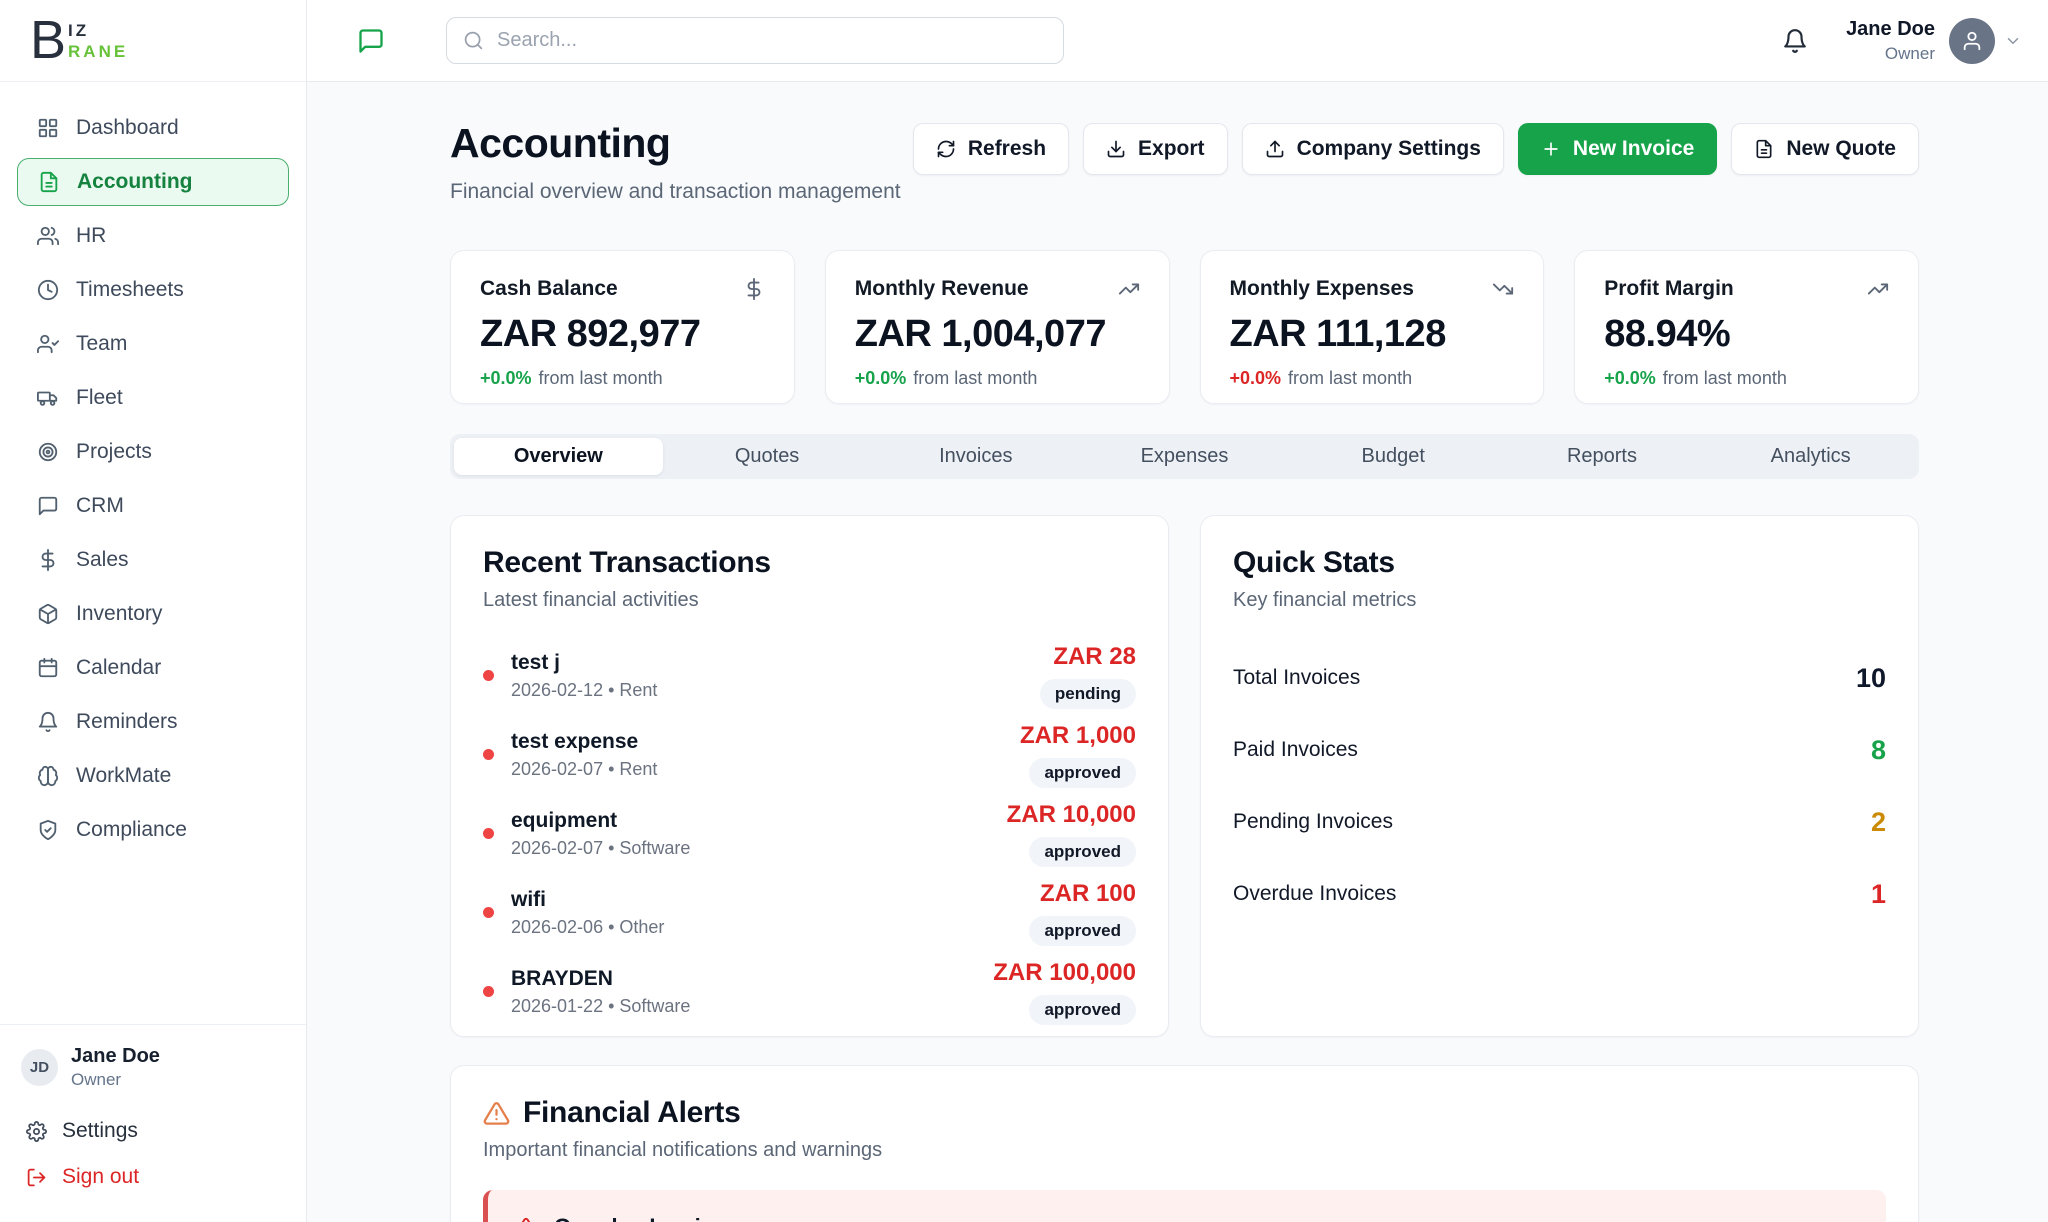 The width and height of the screenshot is (2048, 1222). I want to click on upload-icon, so click(1275, 149).